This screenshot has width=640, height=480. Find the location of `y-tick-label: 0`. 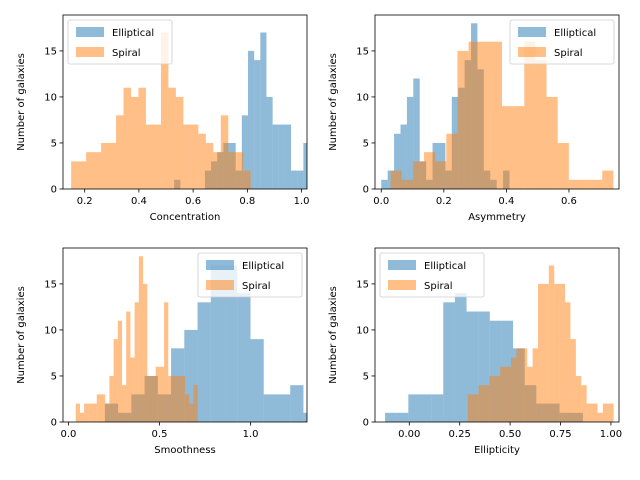

y-tick-label: 0 is located at coordinates (54, 190).